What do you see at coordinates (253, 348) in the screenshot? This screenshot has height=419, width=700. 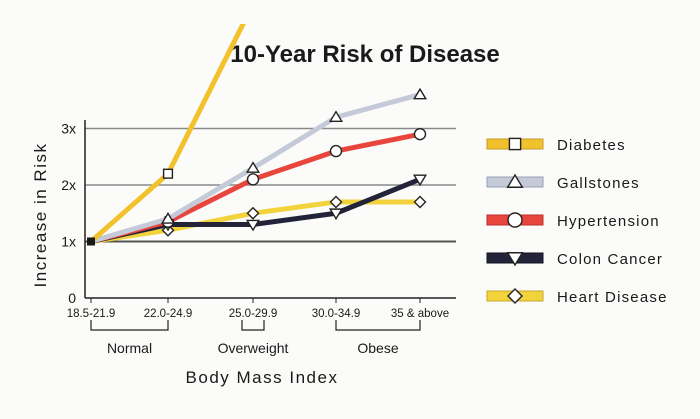 I see `group-label: Overweight` at bounding box center [253, 348].